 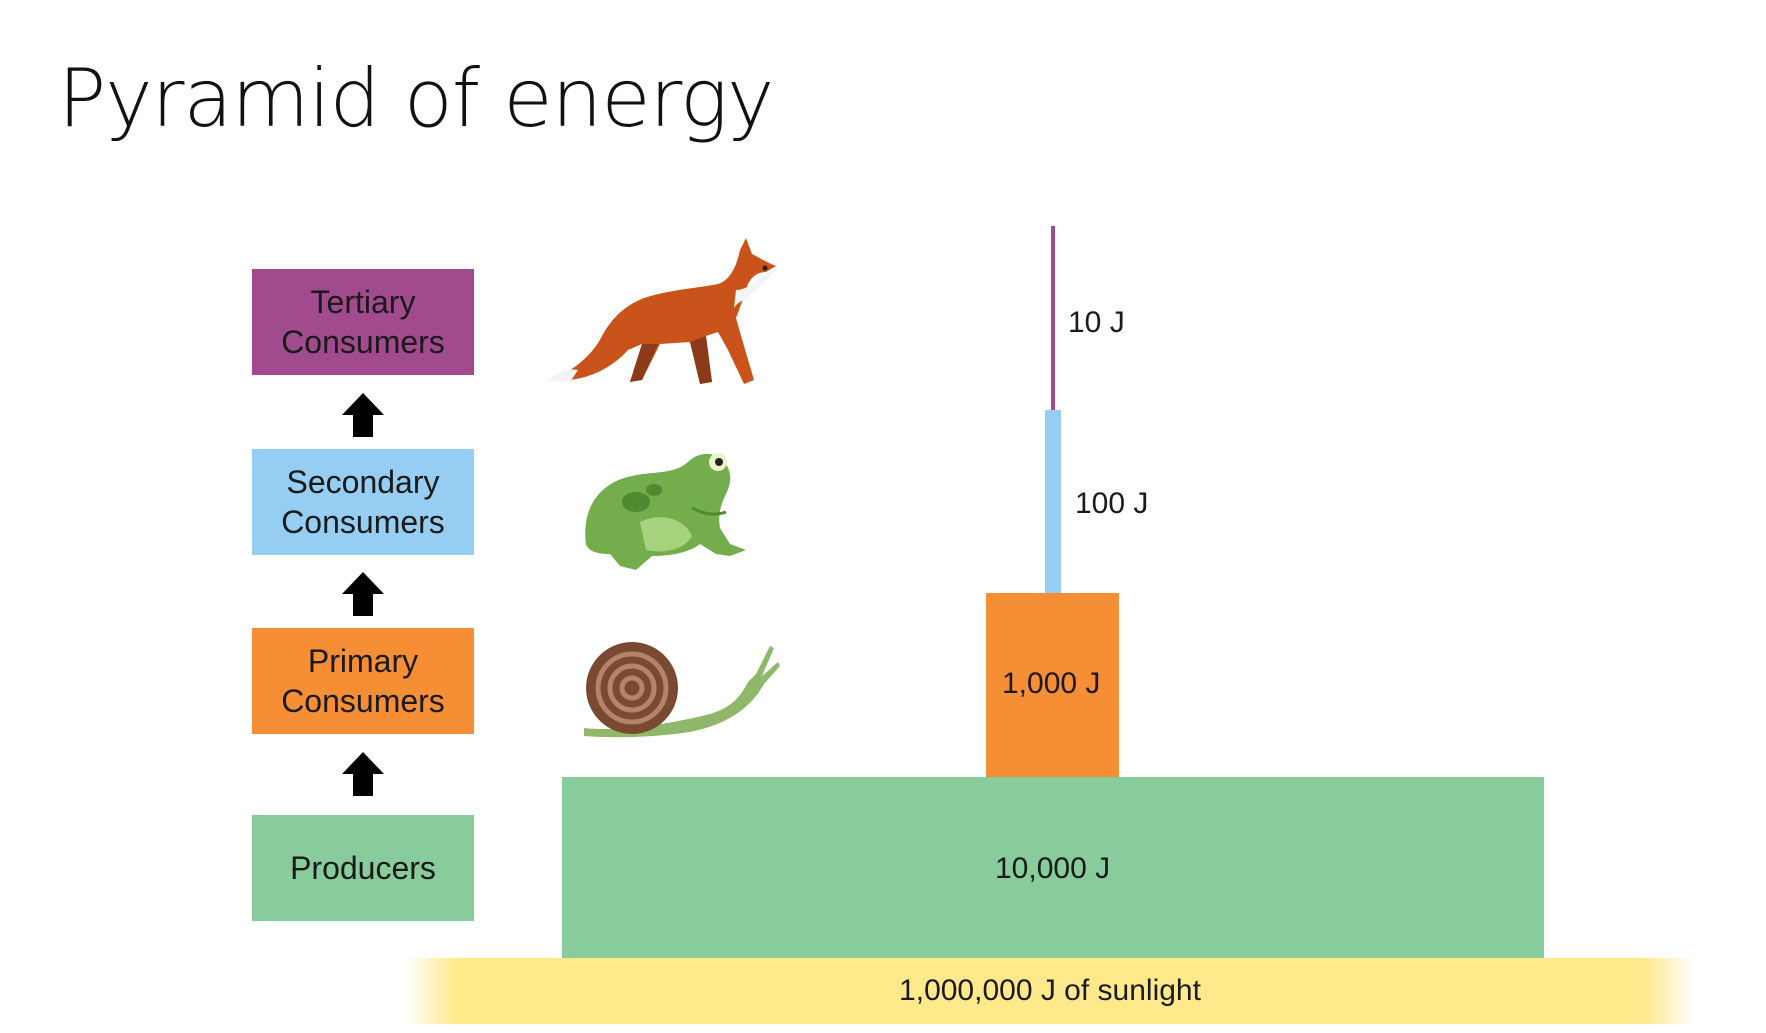 I want to click on frog-icon, so click(x=665, y=511).